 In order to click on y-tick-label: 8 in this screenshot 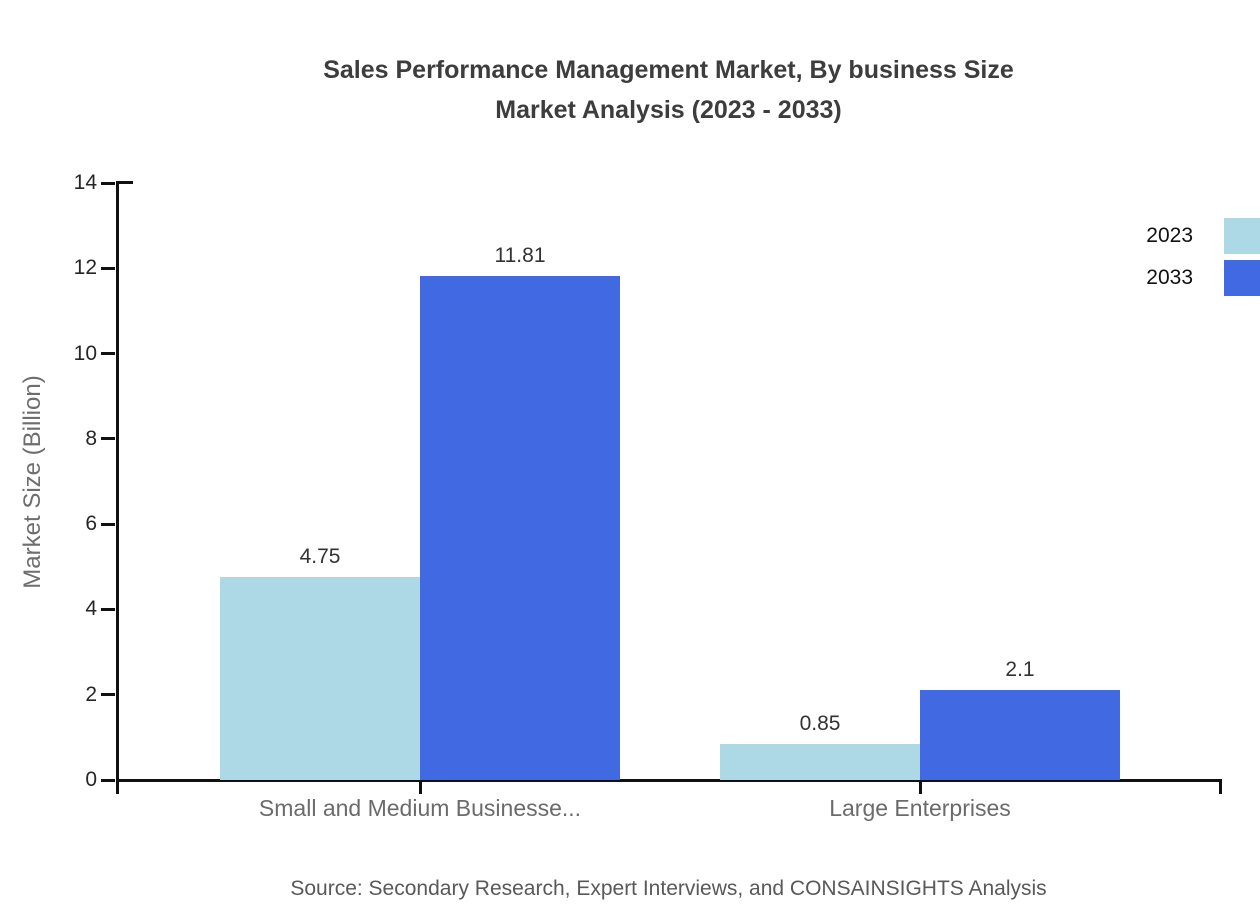, I will do `click(91, 438)`.